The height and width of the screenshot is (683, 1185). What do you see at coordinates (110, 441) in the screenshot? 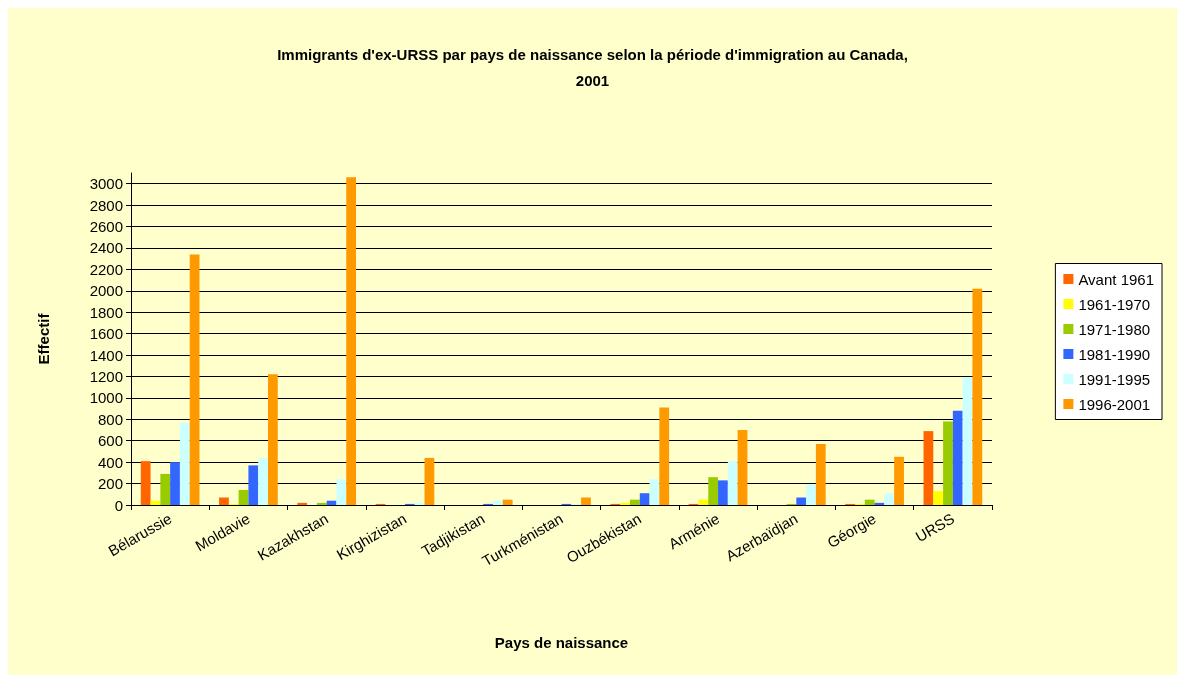
I see `y-tick-label: 600` at bounding box center [110, 441].